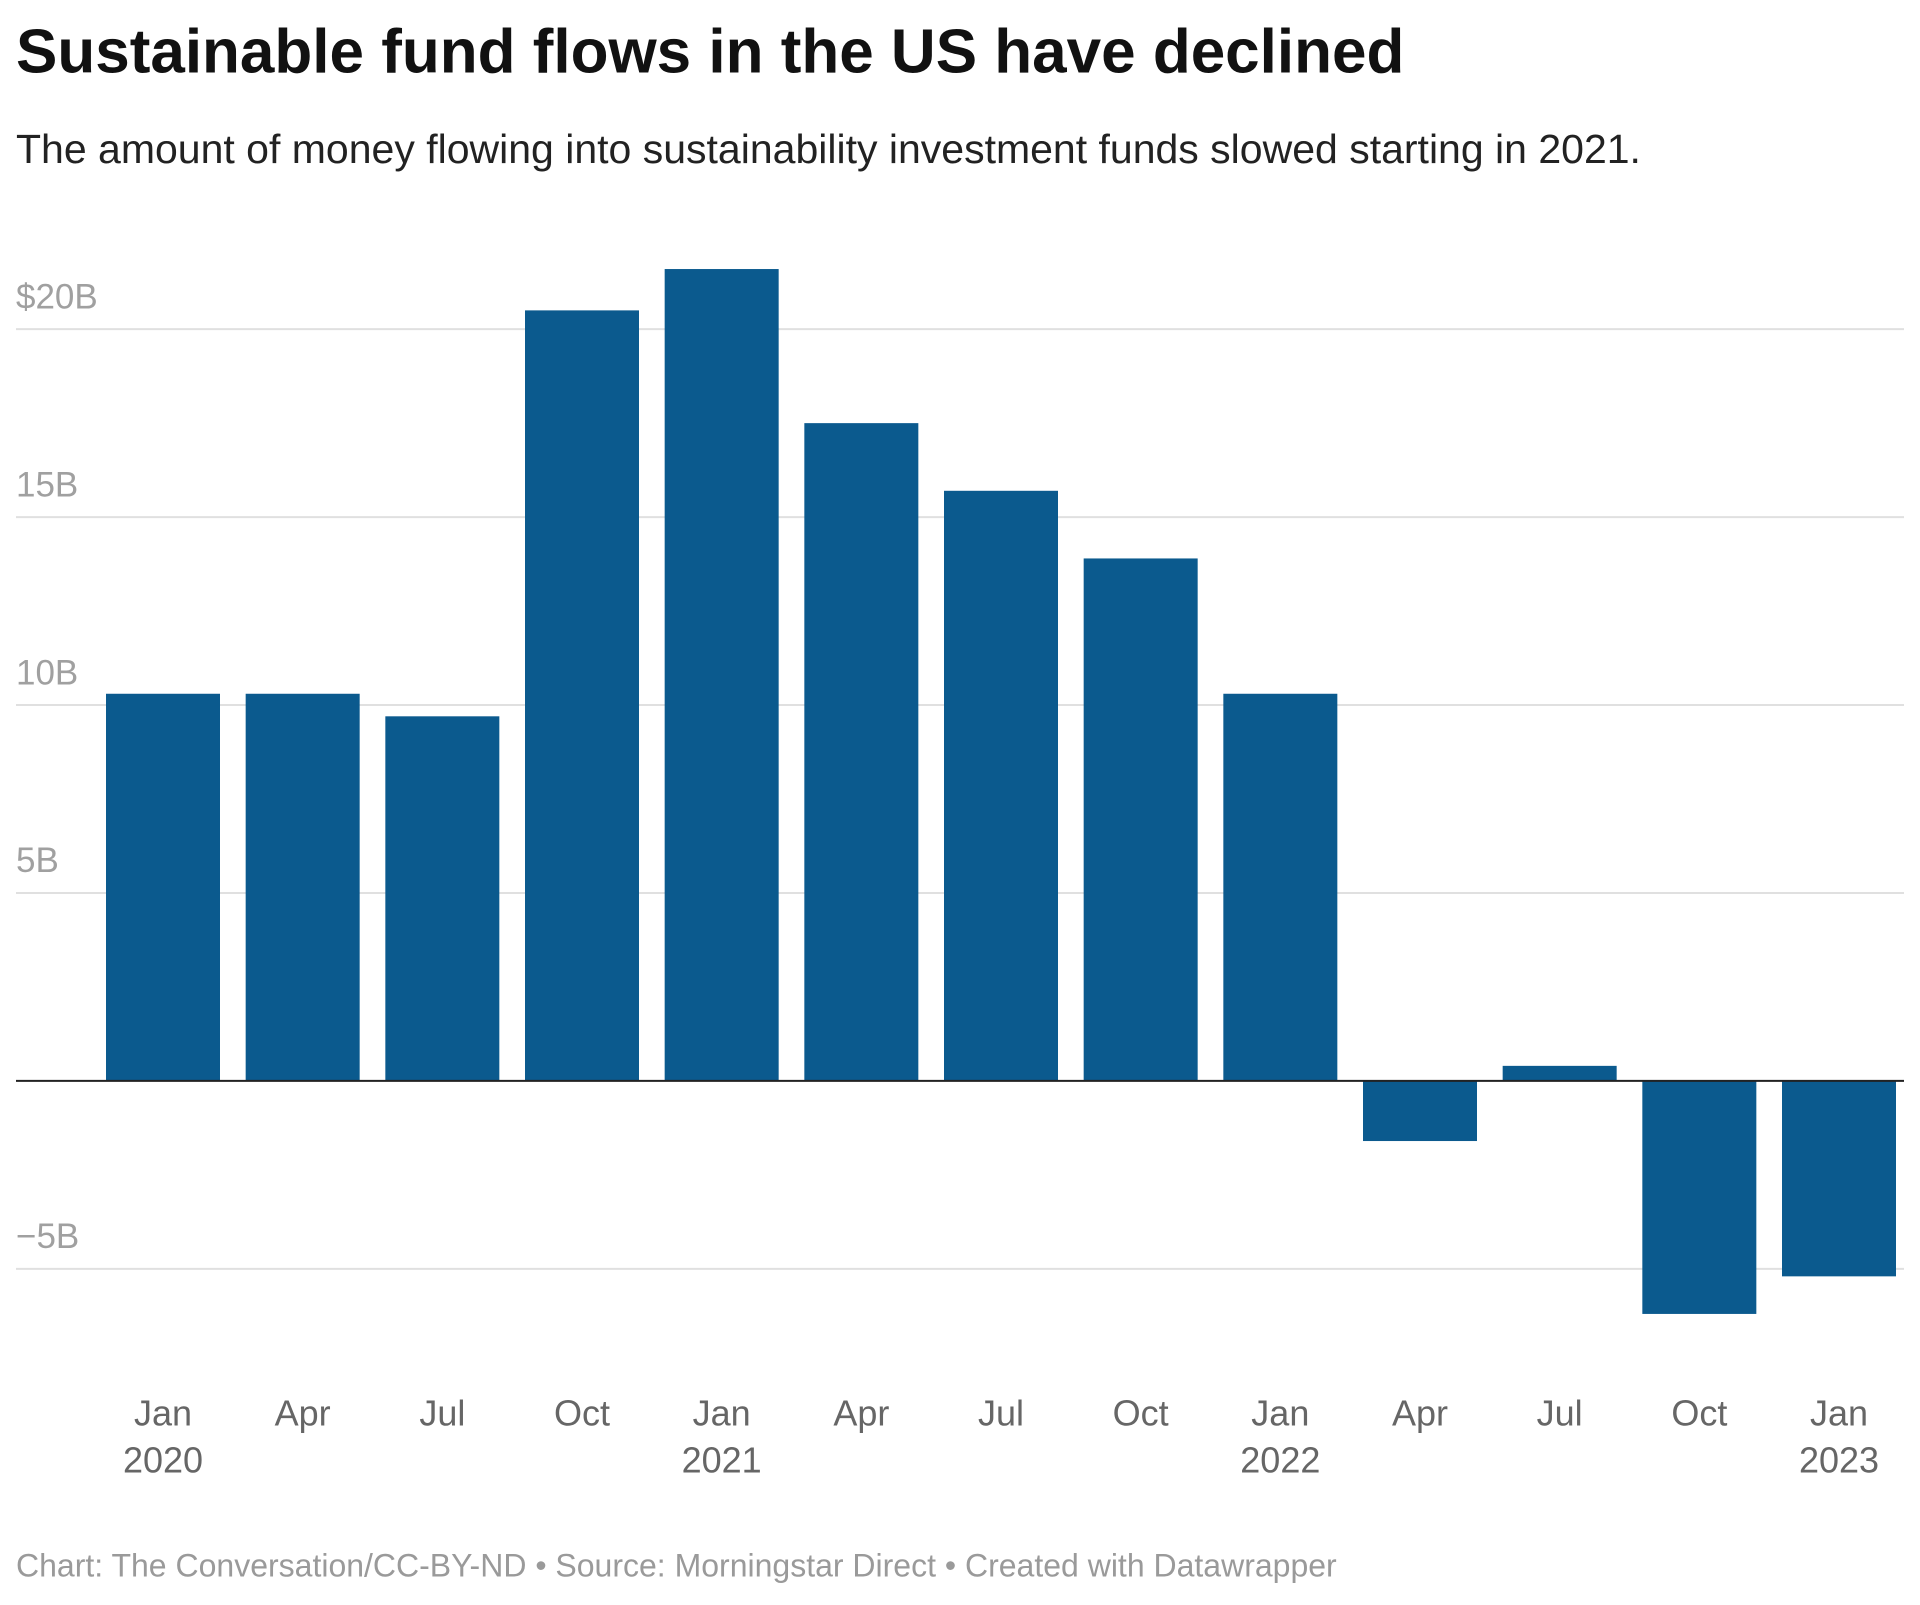 This screenshot has height=1605, width=1920. I want to click on x-year-label: 2021, so click(722, 1460).